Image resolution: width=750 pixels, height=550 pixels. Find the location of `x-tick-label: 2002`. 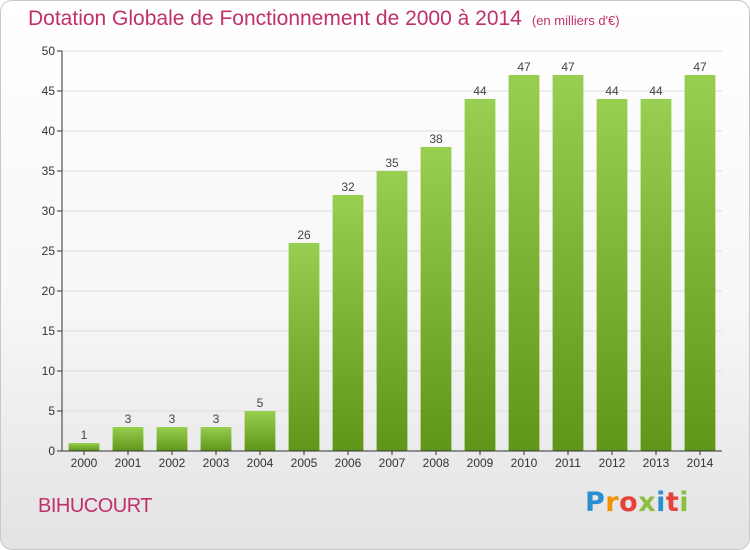

x-tick-label: 2002 is located at coordinates (172, 463).